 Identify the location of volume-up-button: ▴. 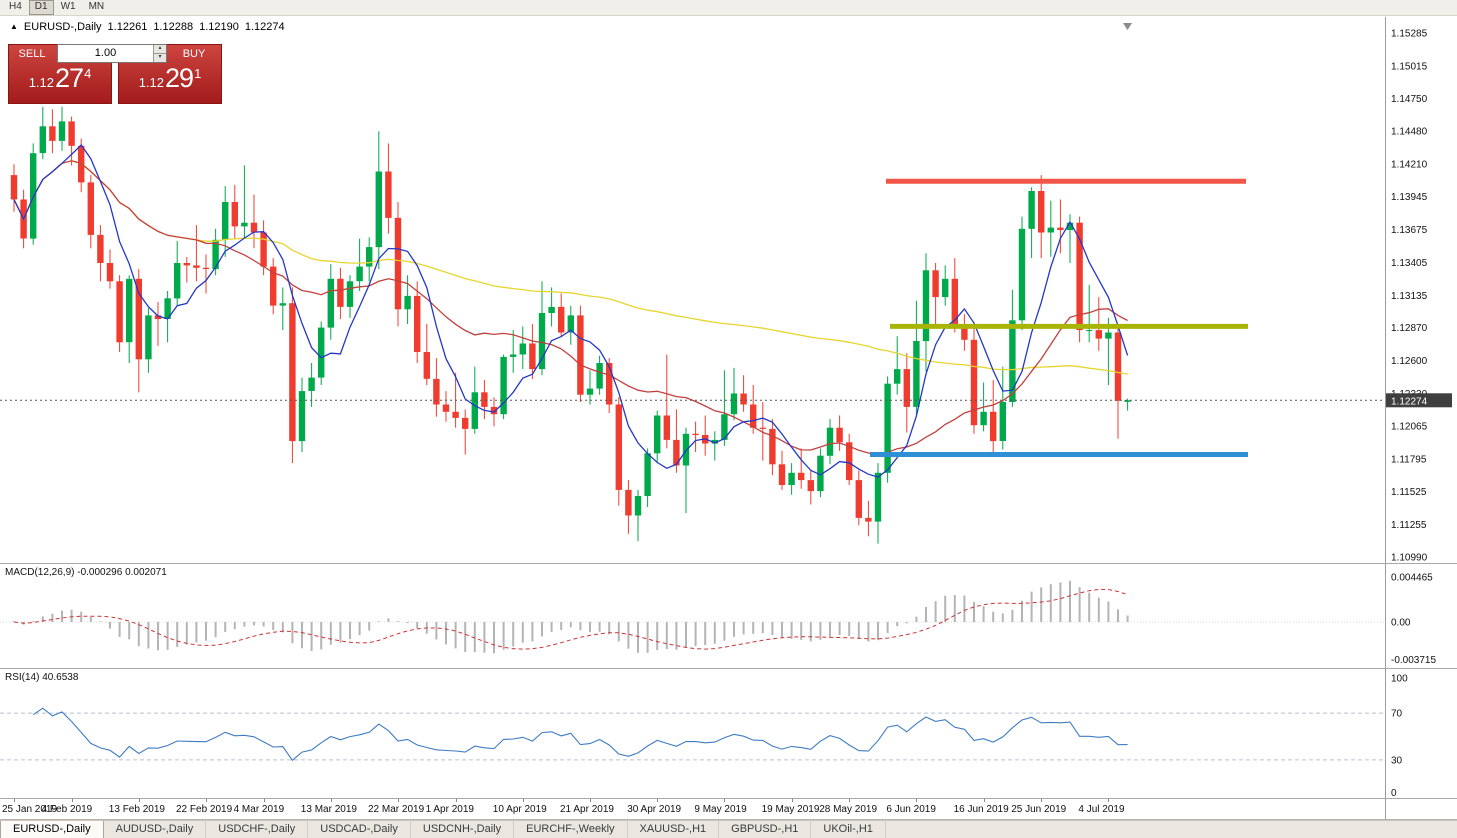
(160, 49).